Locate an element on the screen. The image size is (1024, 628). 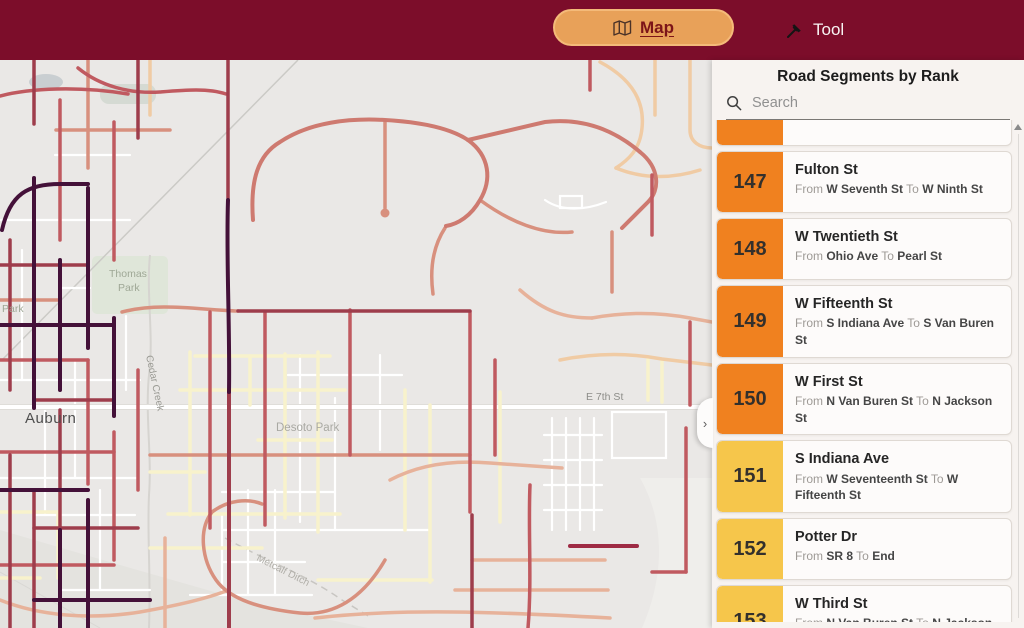
tool-tab-label: Tool is located at coordinates (829, 29).